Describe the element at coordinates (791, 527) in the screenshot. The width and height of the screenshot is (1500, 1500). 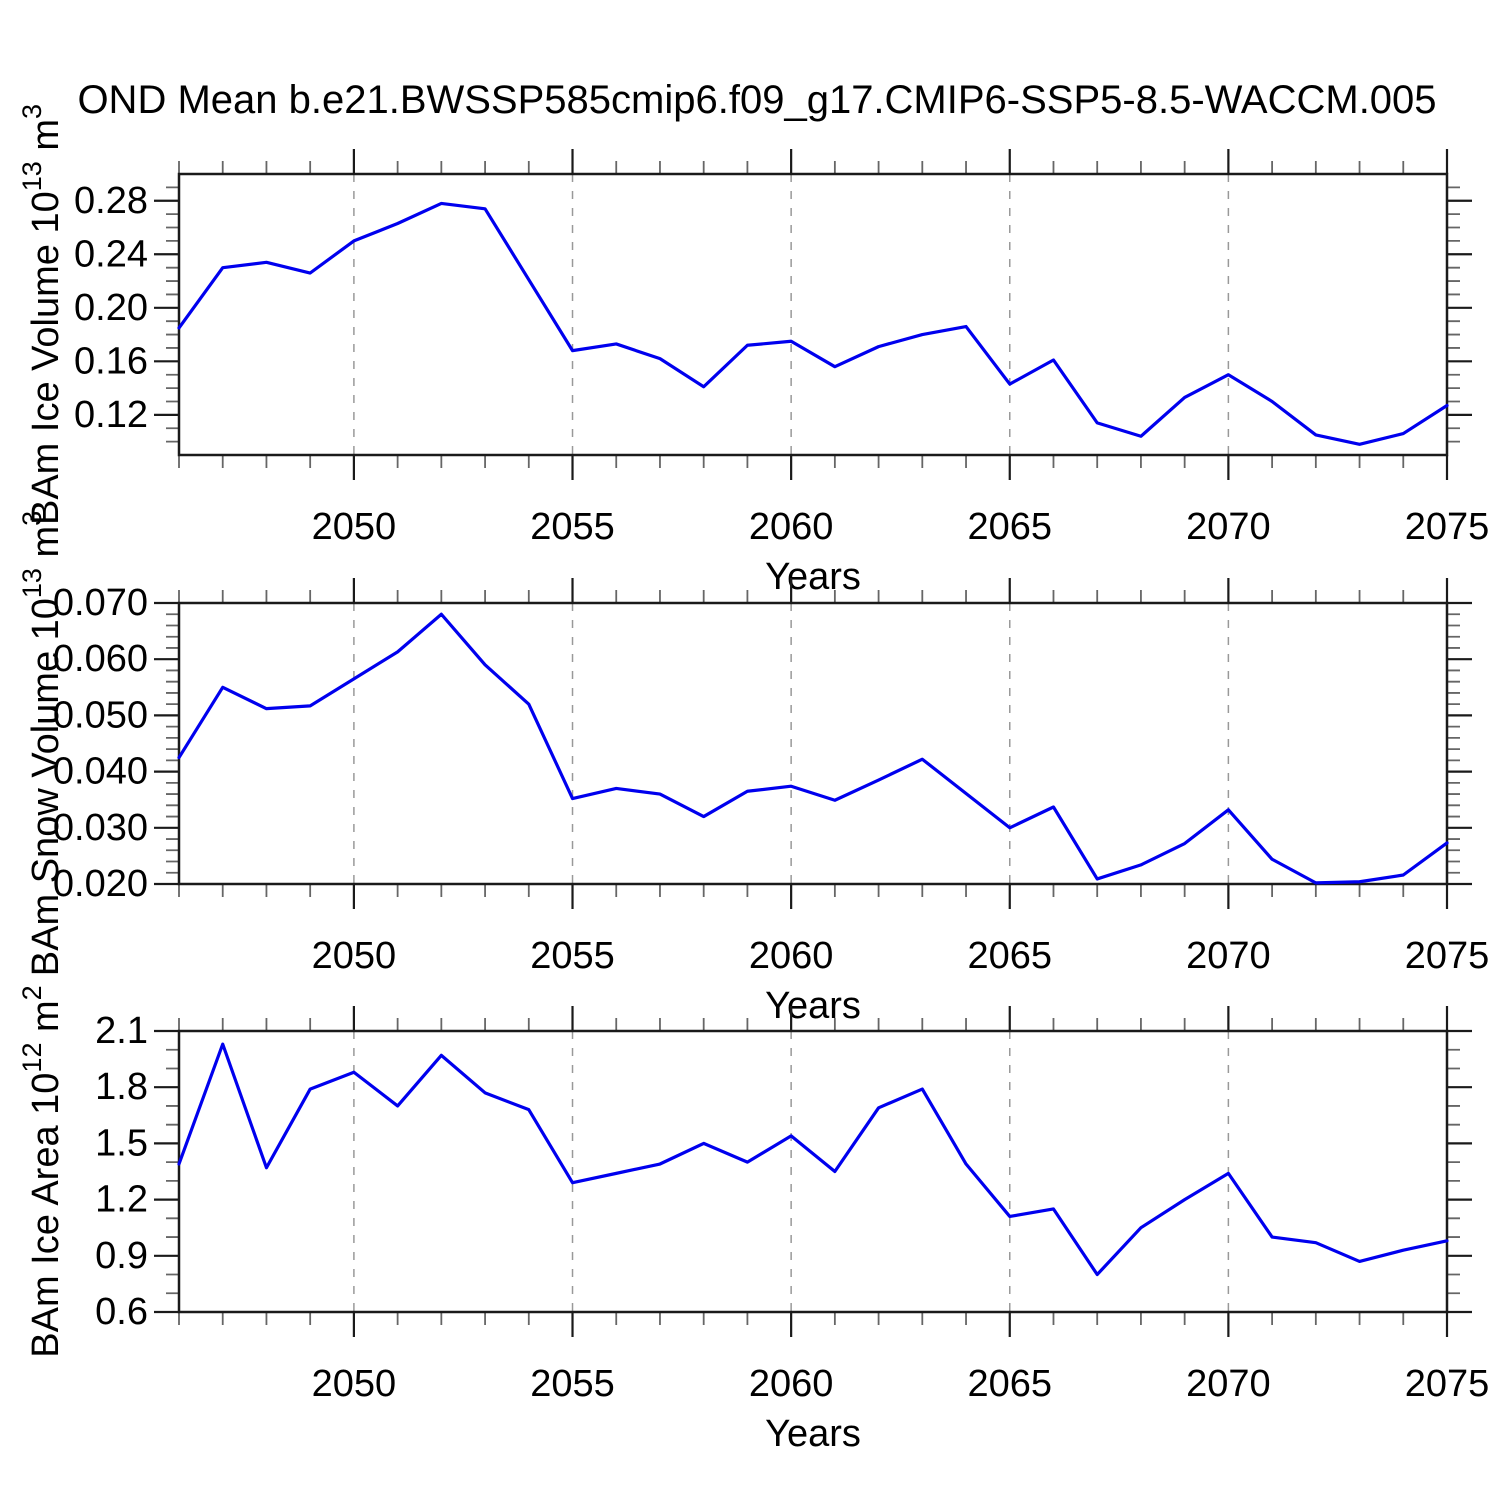
I see `xtick-label-ice-volume-2060: 2060` at that location.